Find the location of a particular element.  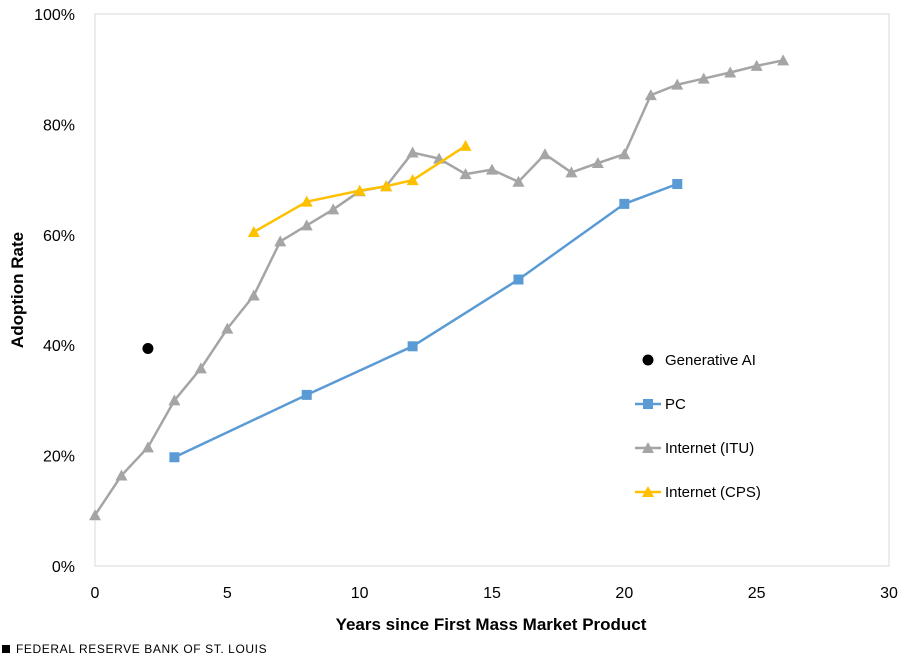

x-tick-label: 30 is located at coordinates (889, 593).